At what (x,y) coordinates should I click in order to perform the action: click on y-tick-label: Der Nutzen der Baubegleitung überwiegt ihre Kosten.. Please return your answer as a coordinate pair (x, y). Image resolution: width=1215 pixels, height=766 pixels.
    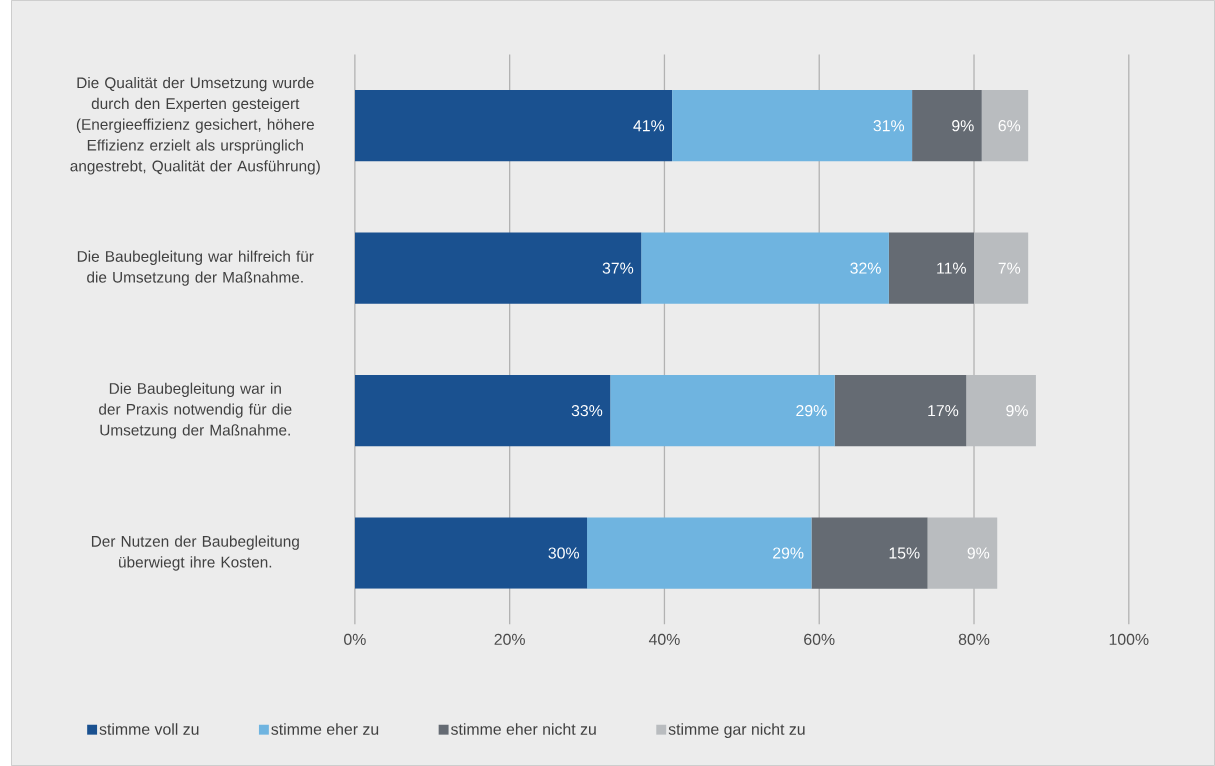
    Looking at the image, I should click on (195, 553).